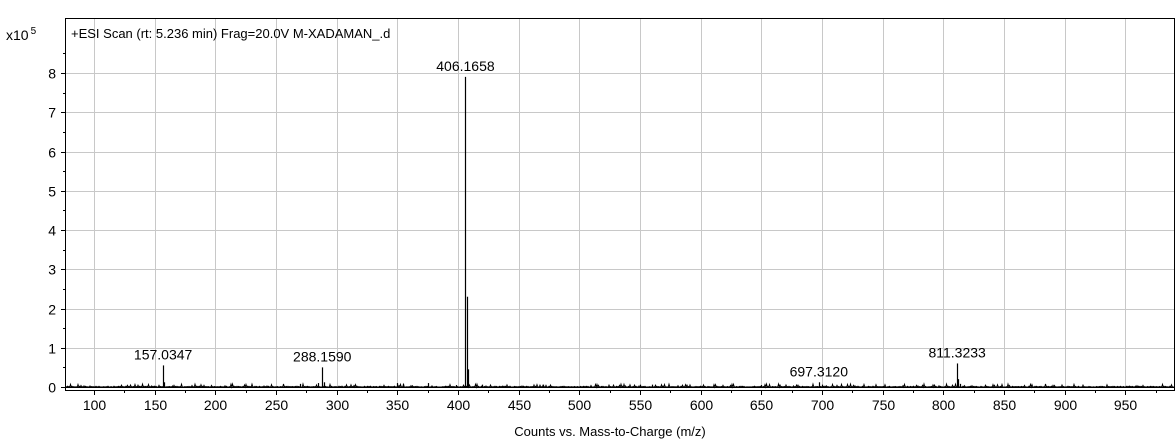 The width and height of the screenshot is (1175, 441). What do you see at coordinates (641, 405) in the screenshot?
I see `x-tick-label: 550` at bounding box center [641, 405].